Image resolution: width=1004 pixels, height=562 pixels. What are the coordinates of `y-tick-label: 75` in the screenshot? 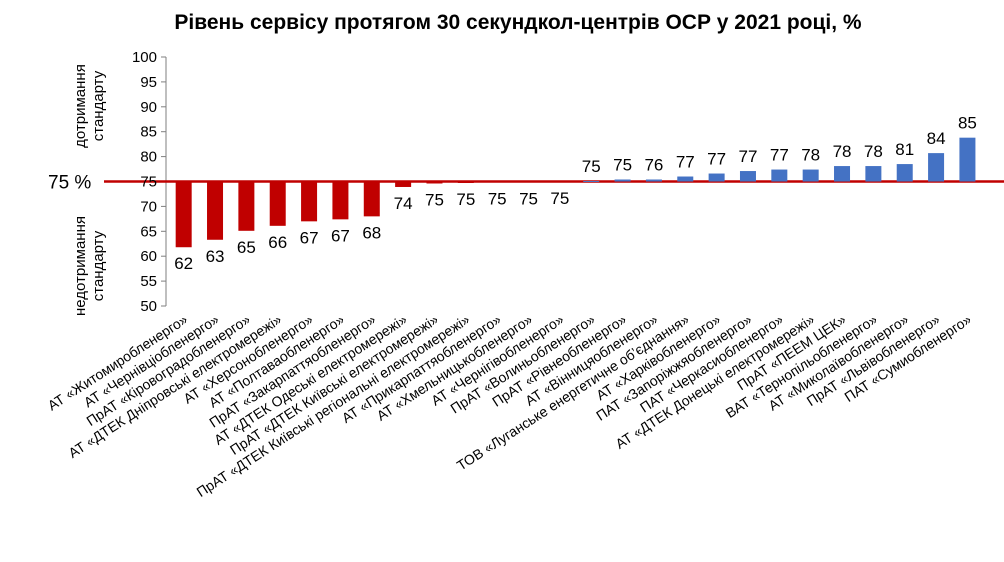 It's located at (148, 182).